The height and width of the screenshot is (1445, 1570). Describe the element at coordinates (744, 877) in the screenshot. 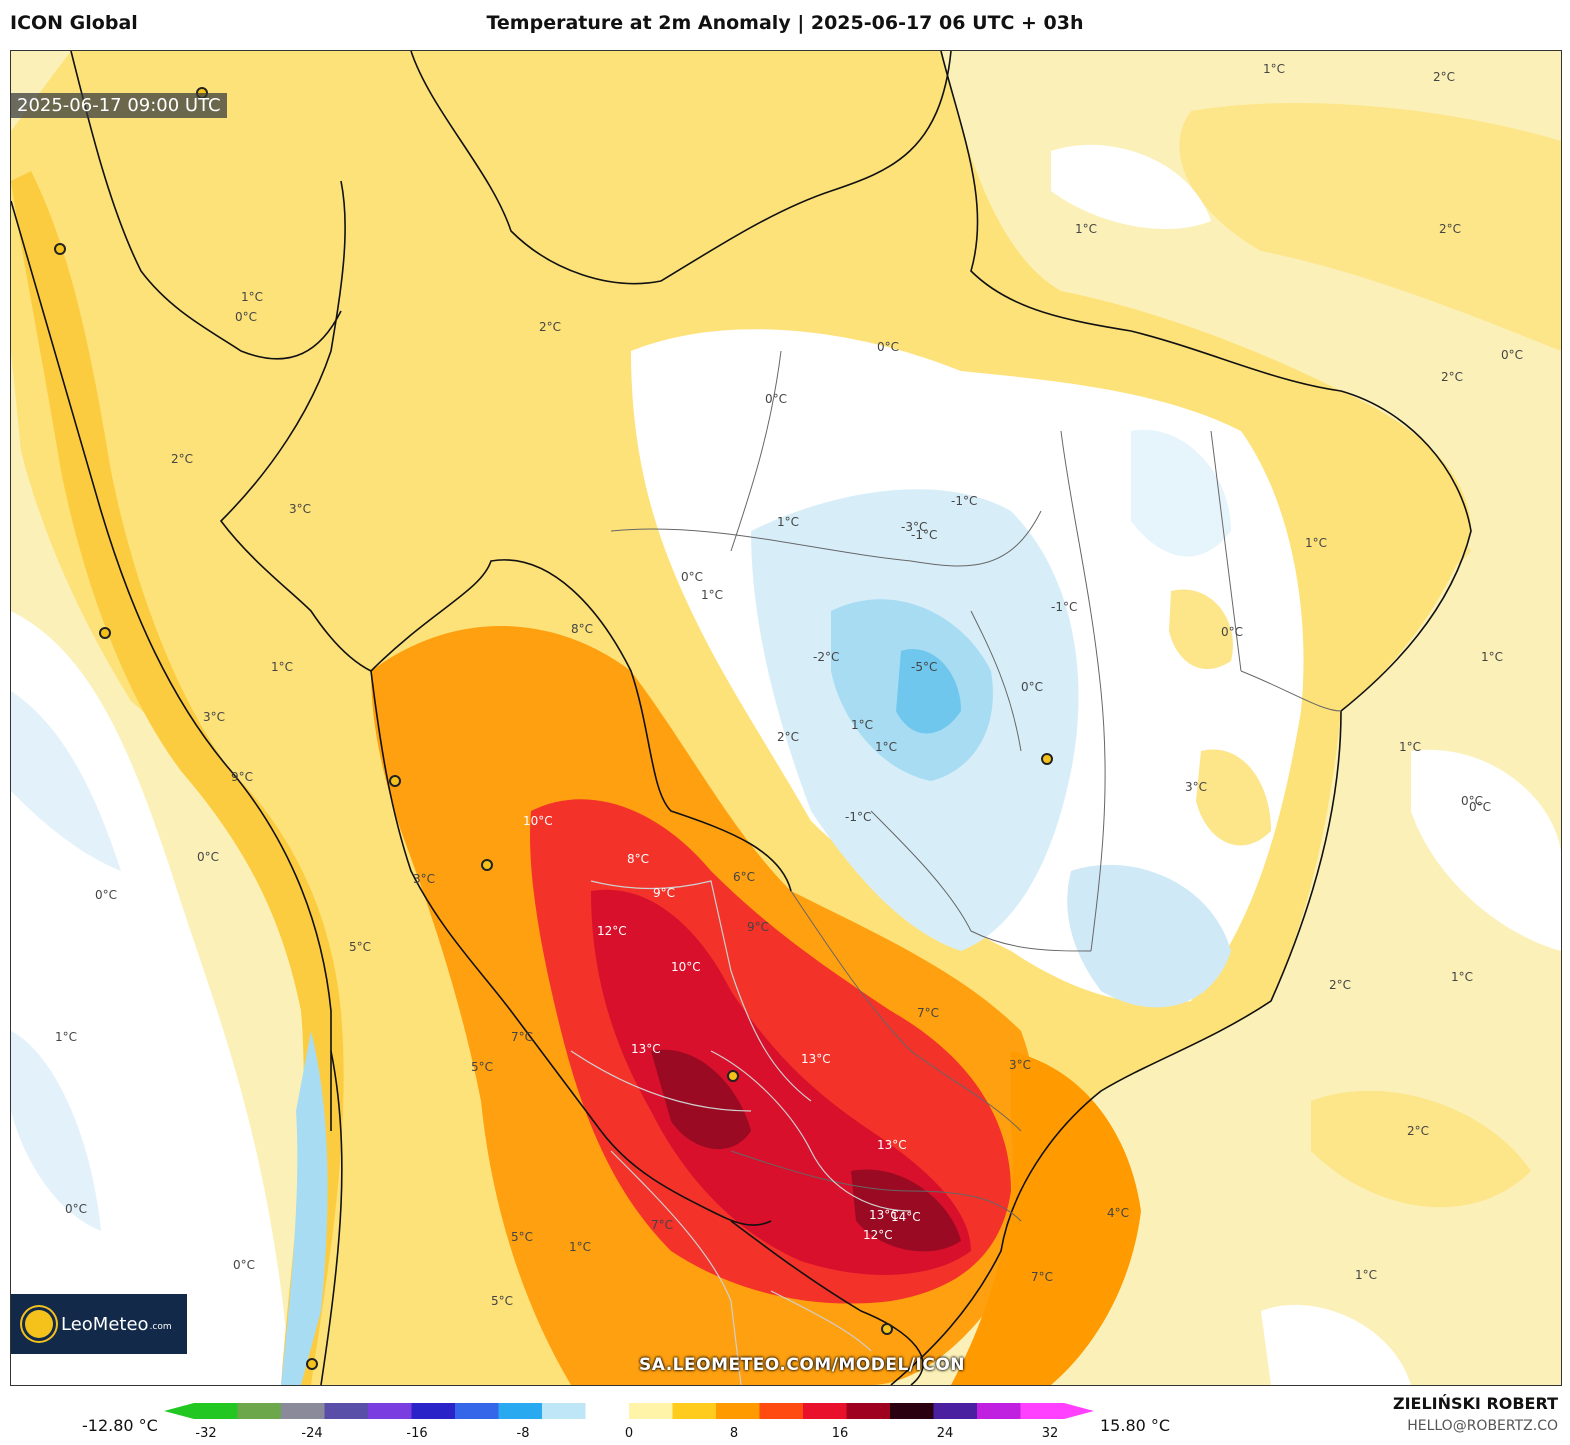

I see `svg-text: 6°C` at that location.